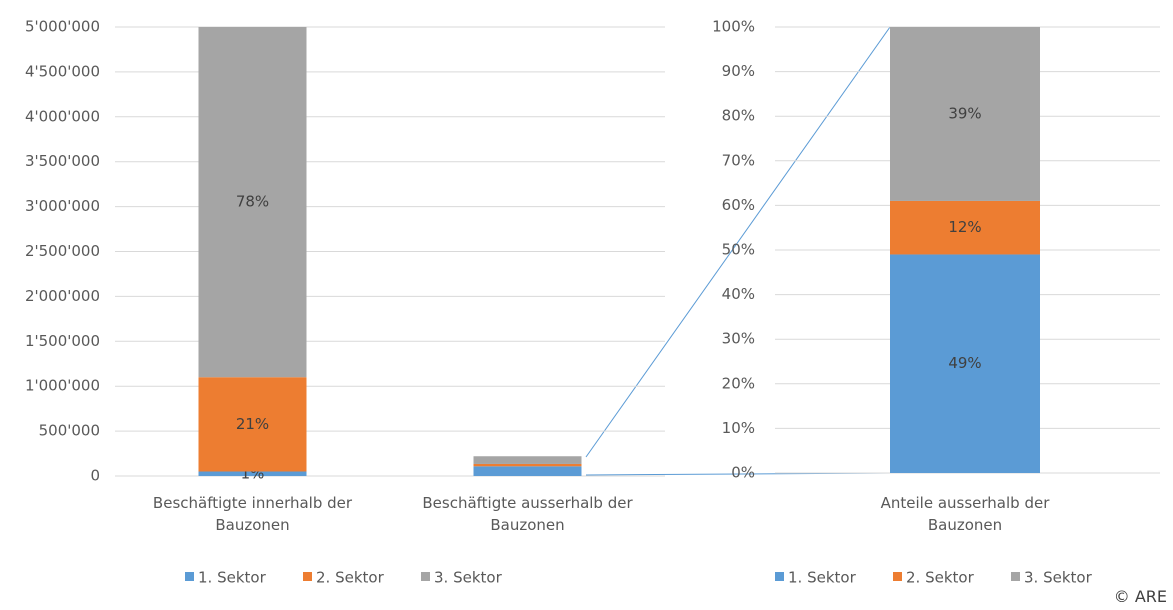 Image resolution: width=1173 pixels, height=610 pixels. Describe the element at coordinates (62, 251) in the screenshot. I see `y-tick-label: 2'500'000` at that location.